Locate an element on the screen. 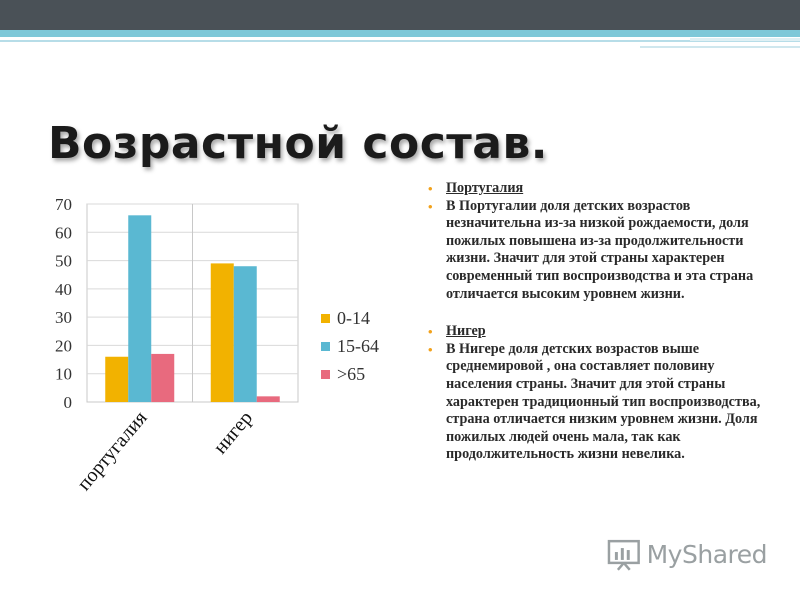 This screenshot has height=600, width=800. y-tick-label: 10 is located at coordinates (63, 374).